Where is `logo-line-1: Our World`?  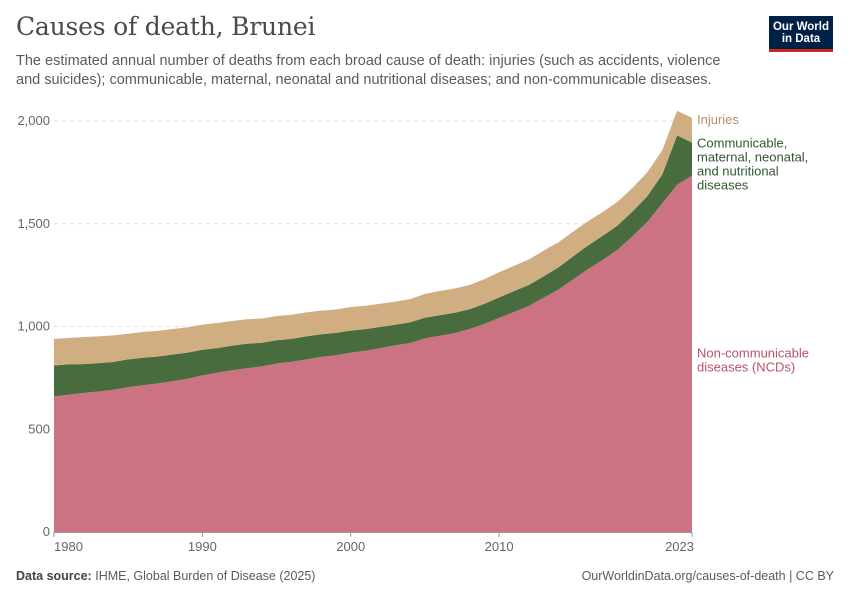
logo-line-1: Our World is located at coordinates (800, 26).